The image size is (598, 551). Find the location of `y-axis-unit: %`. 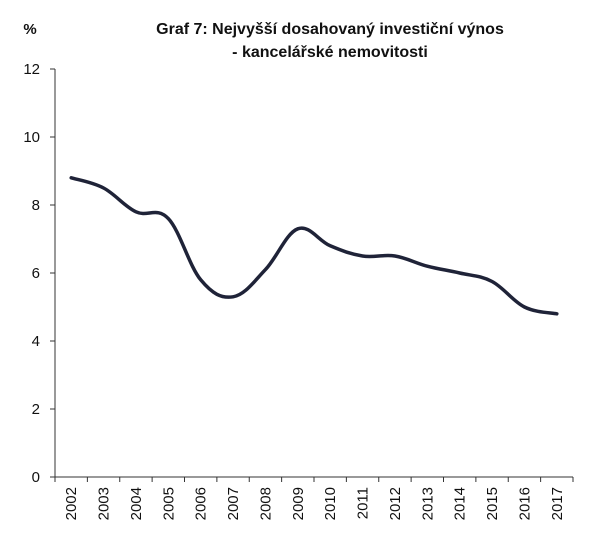

y-axis-unit: % is located at coordinates (29, 29).